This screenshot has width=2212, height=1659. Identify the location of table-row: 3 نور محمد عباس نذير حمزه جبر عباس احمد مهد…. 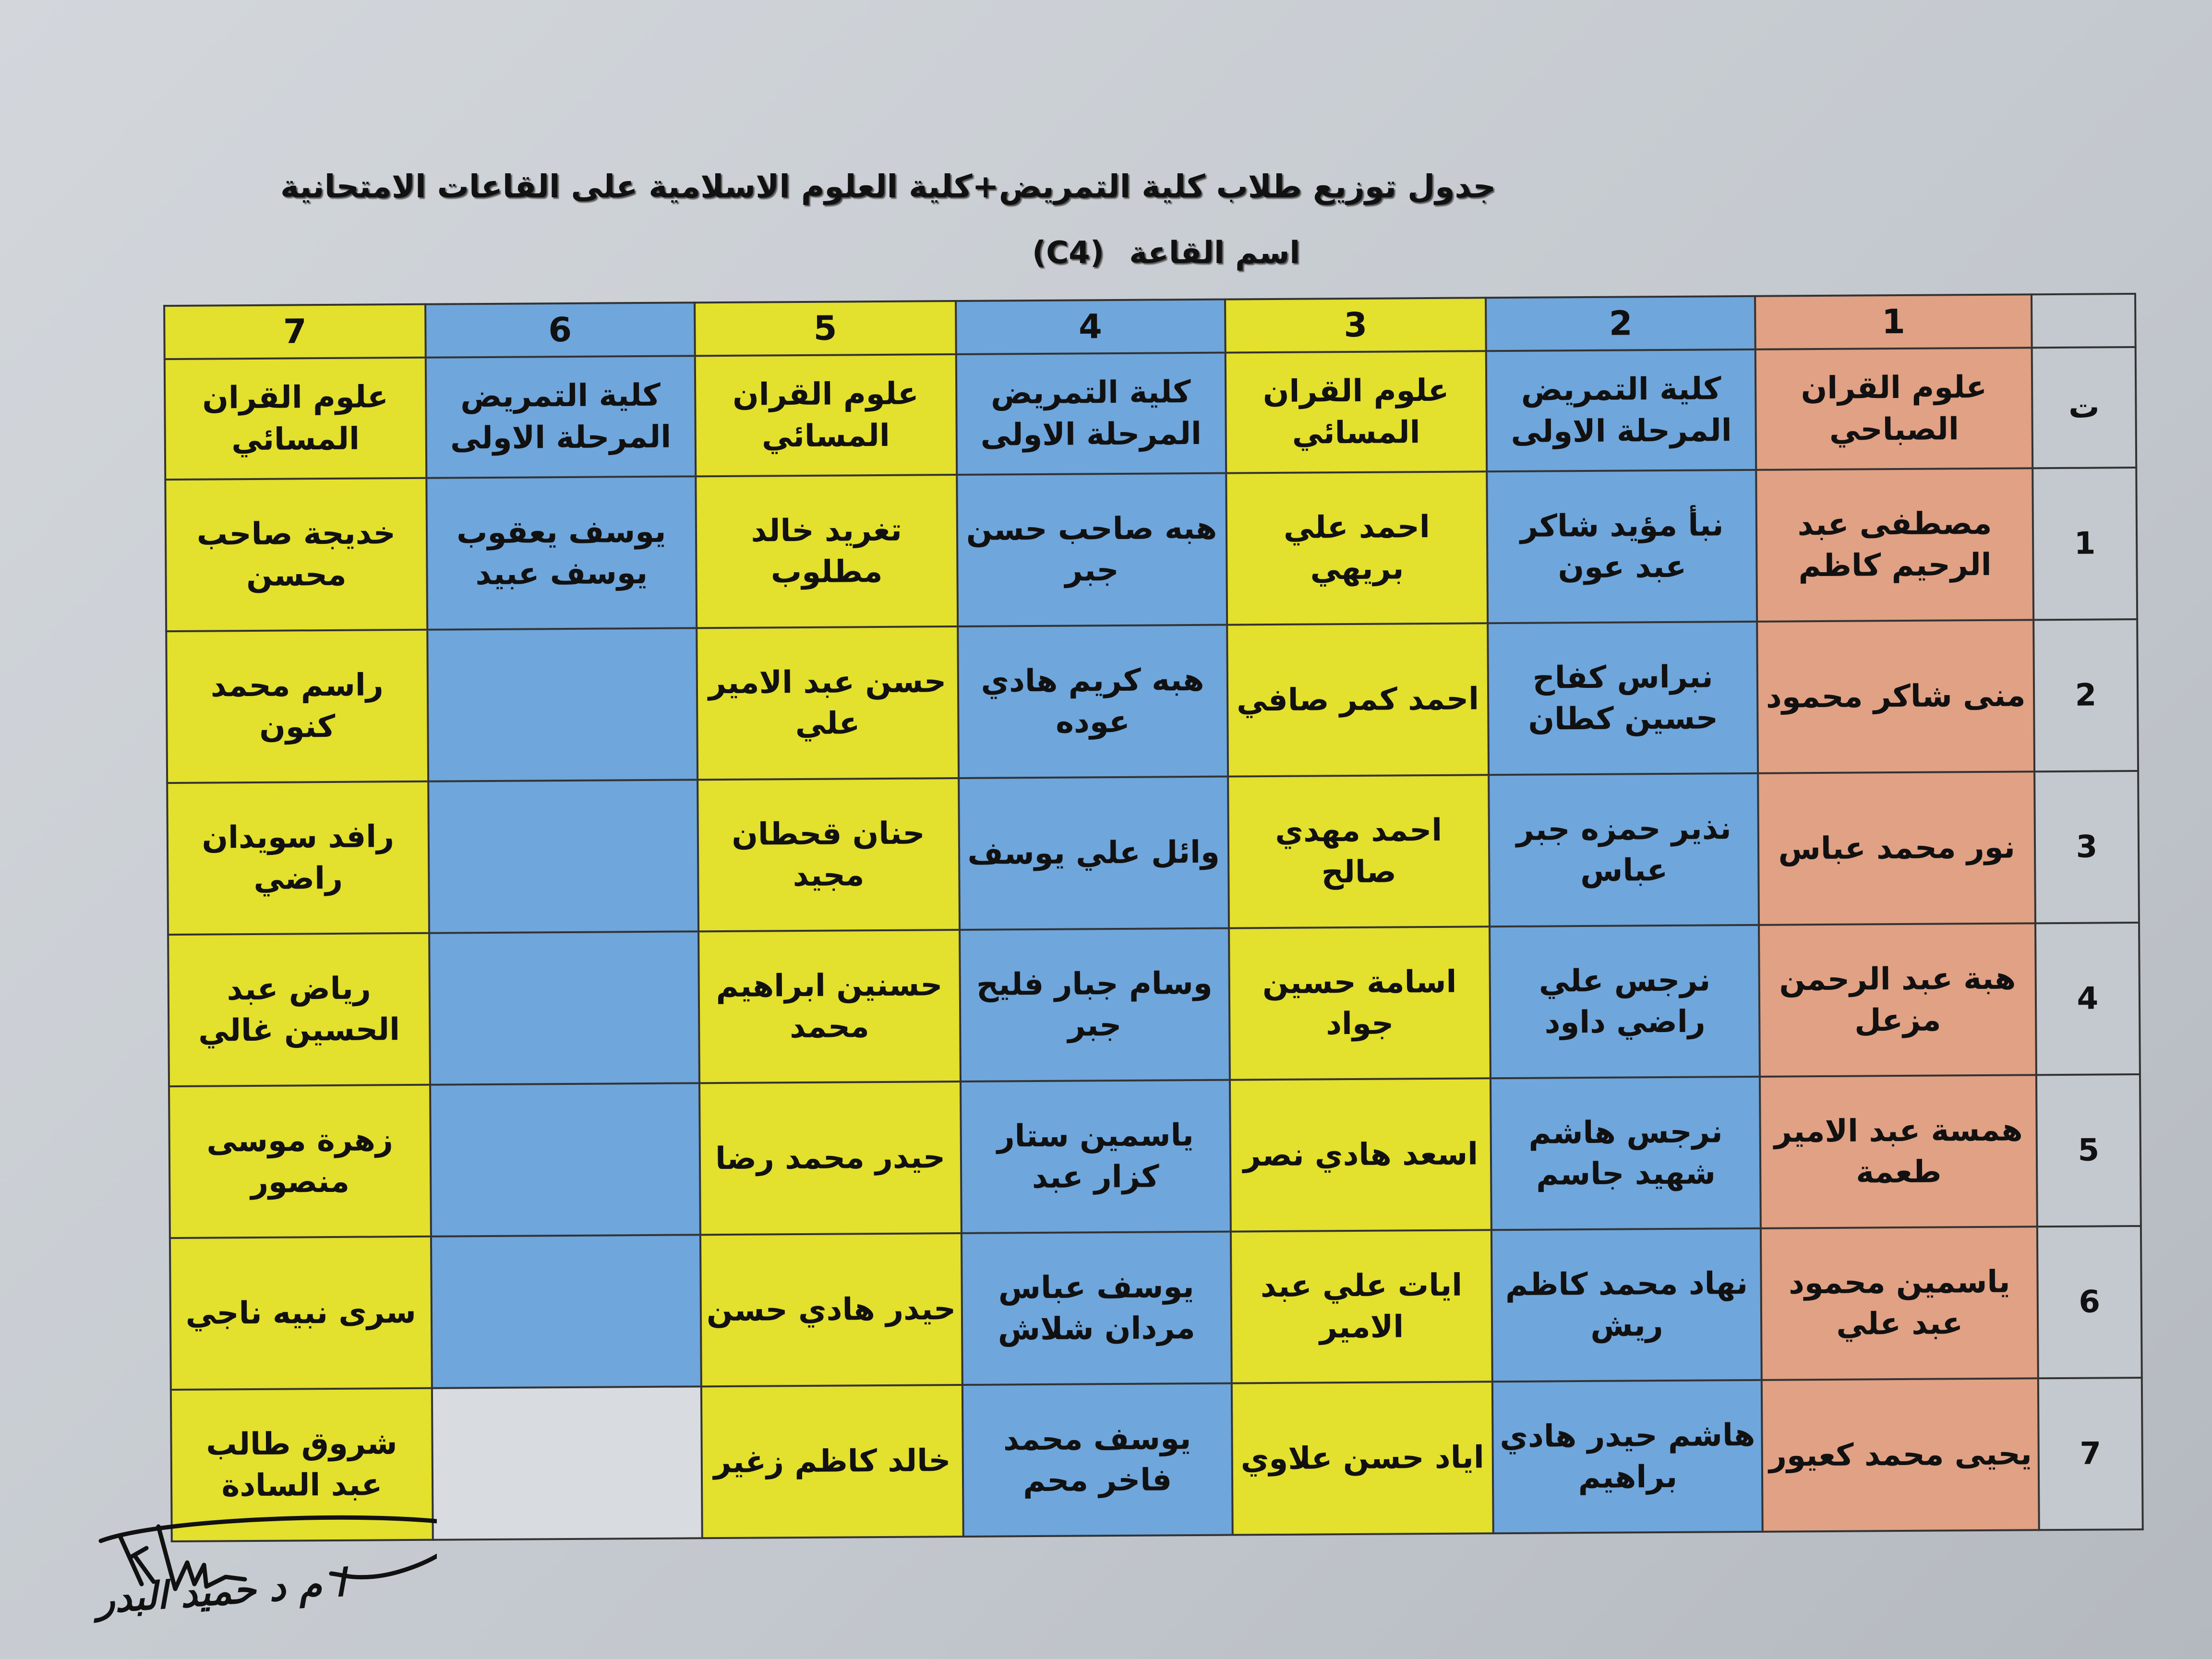
(1153, 852).